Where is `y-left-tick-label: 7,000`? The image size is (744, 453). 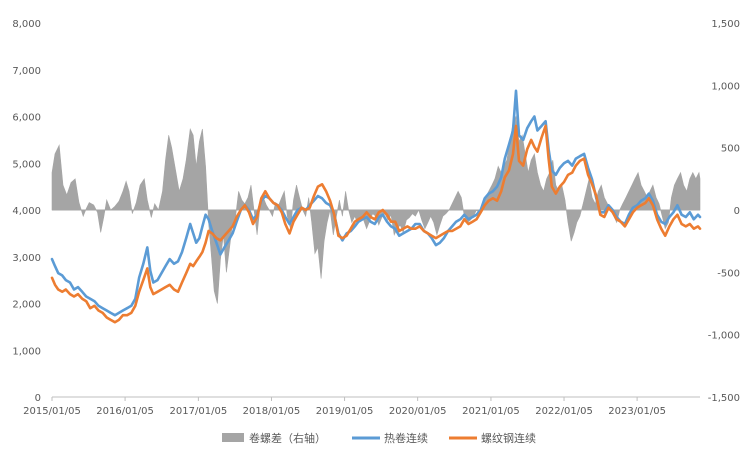
y-left-tick-label: 7,000 is located at coordinates (26, 71).